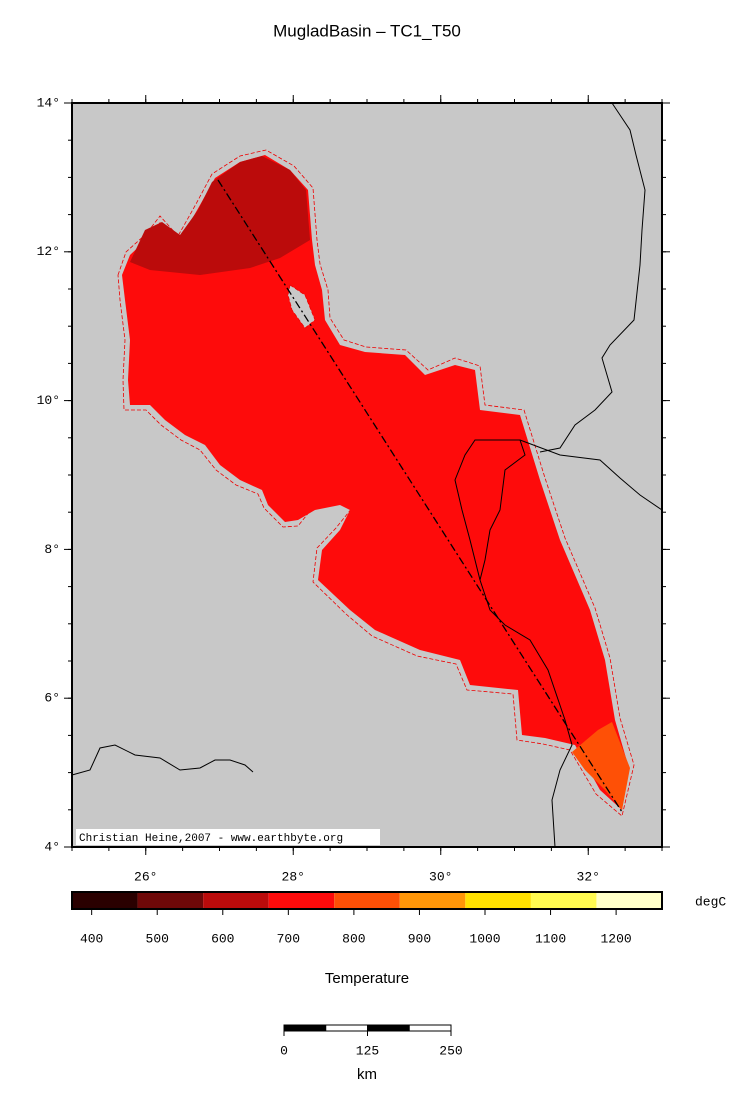 This screenshot has height=1106, width=734. I want to click on colorbar-tick-label: 1200, so click(616, 938).